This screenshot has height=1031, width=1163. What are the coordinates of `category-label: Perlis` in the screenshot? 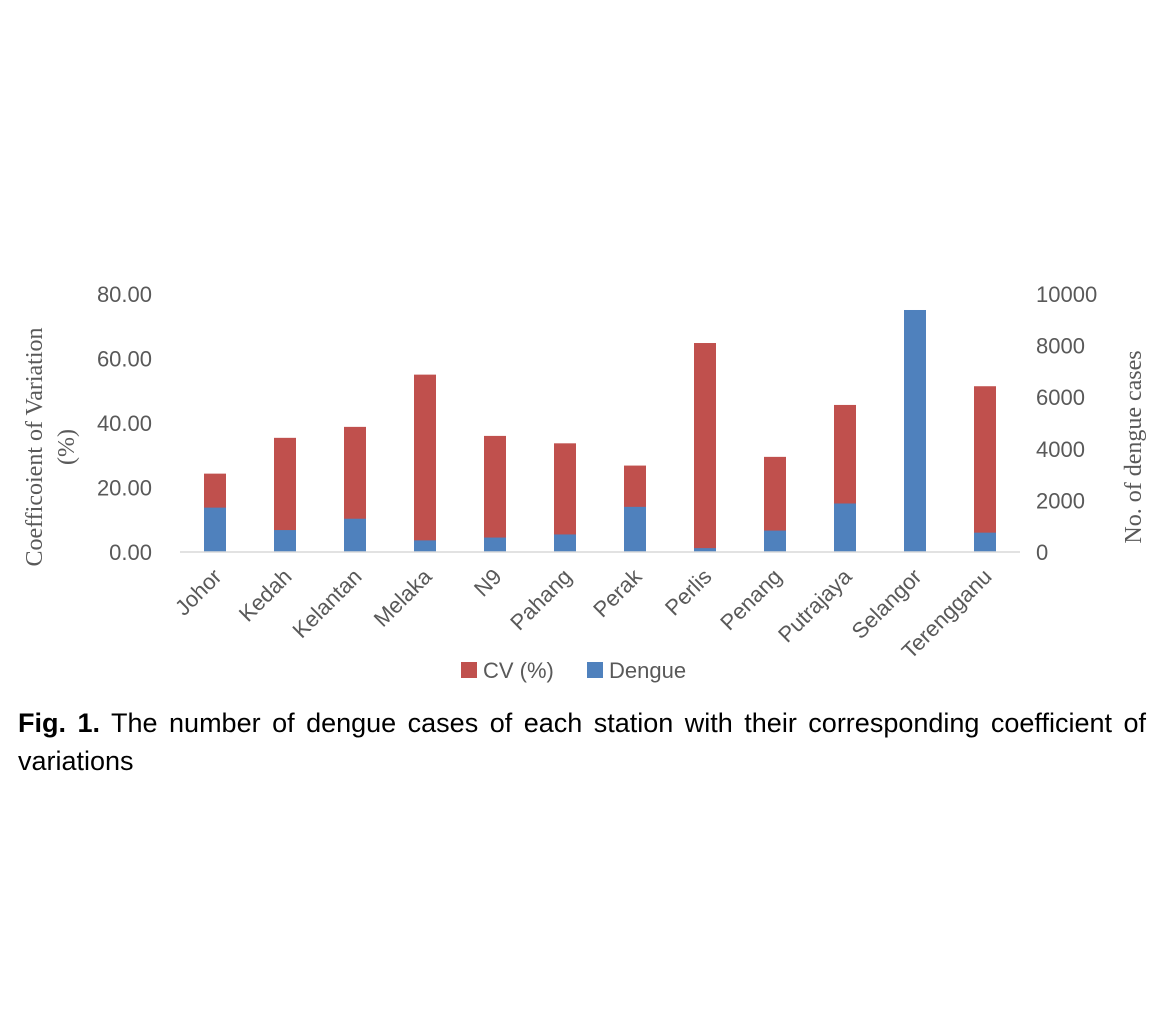 It's located at (688, 592).